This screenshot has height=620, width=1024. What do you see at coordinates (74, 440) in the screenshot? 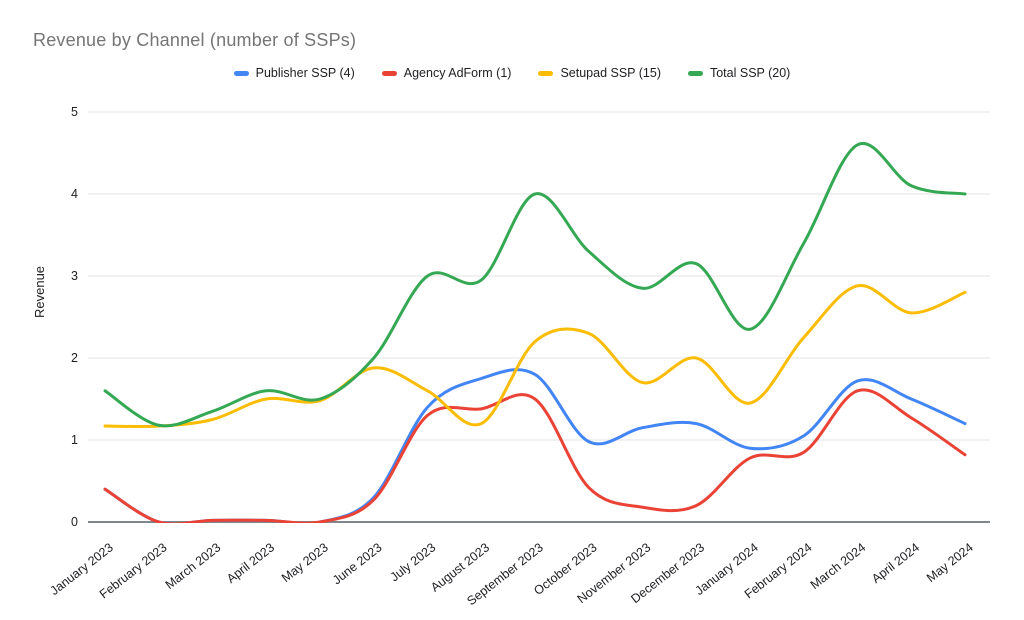
I see `y-tick-label: 1` at bounding box center [74, 440].